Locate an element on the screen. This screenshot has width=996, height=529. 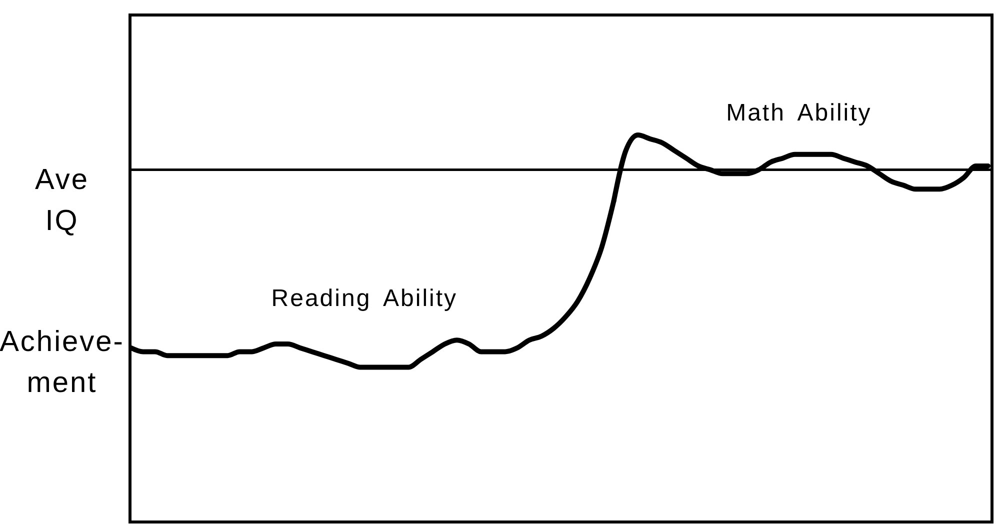
series-label: Math Ability is located at coordinates (799, 112).